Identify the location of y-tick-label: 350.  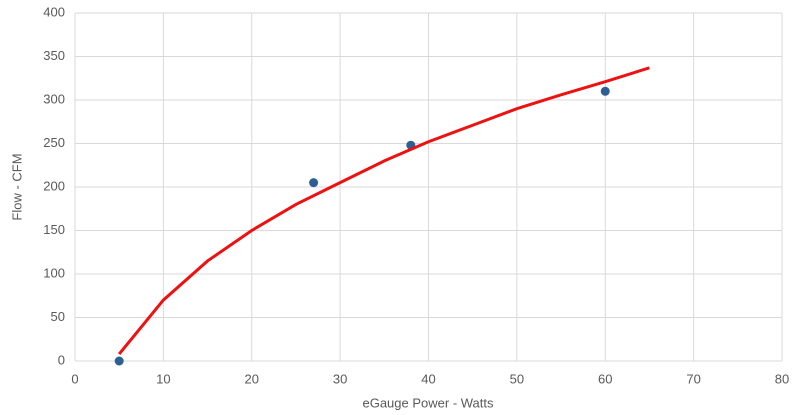
(54, 55).